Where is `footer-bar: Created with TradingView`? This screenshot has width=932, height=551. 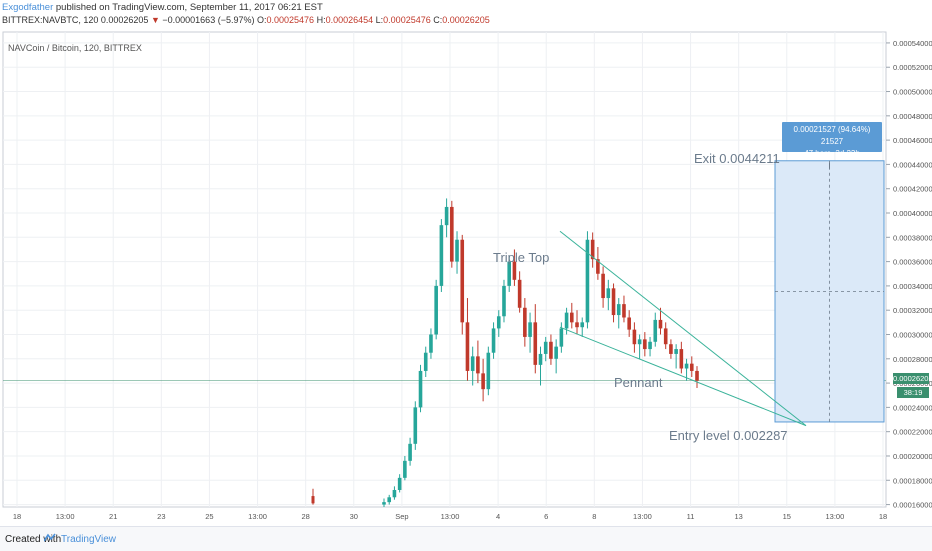 footer-bar: Created with TradingView is located at coordinates (466, 538).